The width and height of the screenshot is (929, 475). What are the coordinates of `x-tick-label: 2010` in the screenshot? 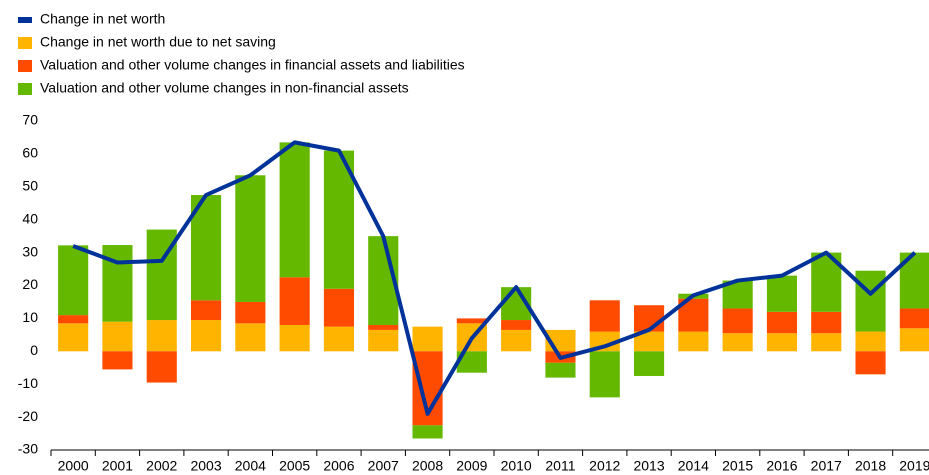 It's located at (516, 466).